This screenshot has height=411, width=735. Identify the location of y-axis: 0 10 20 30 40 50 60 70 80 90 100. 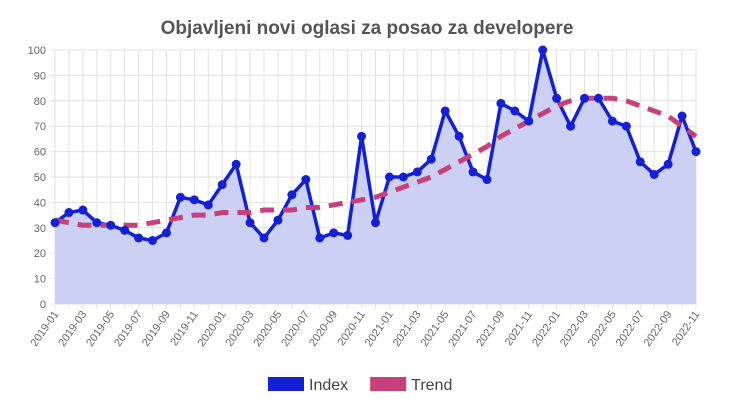
(37, 178).